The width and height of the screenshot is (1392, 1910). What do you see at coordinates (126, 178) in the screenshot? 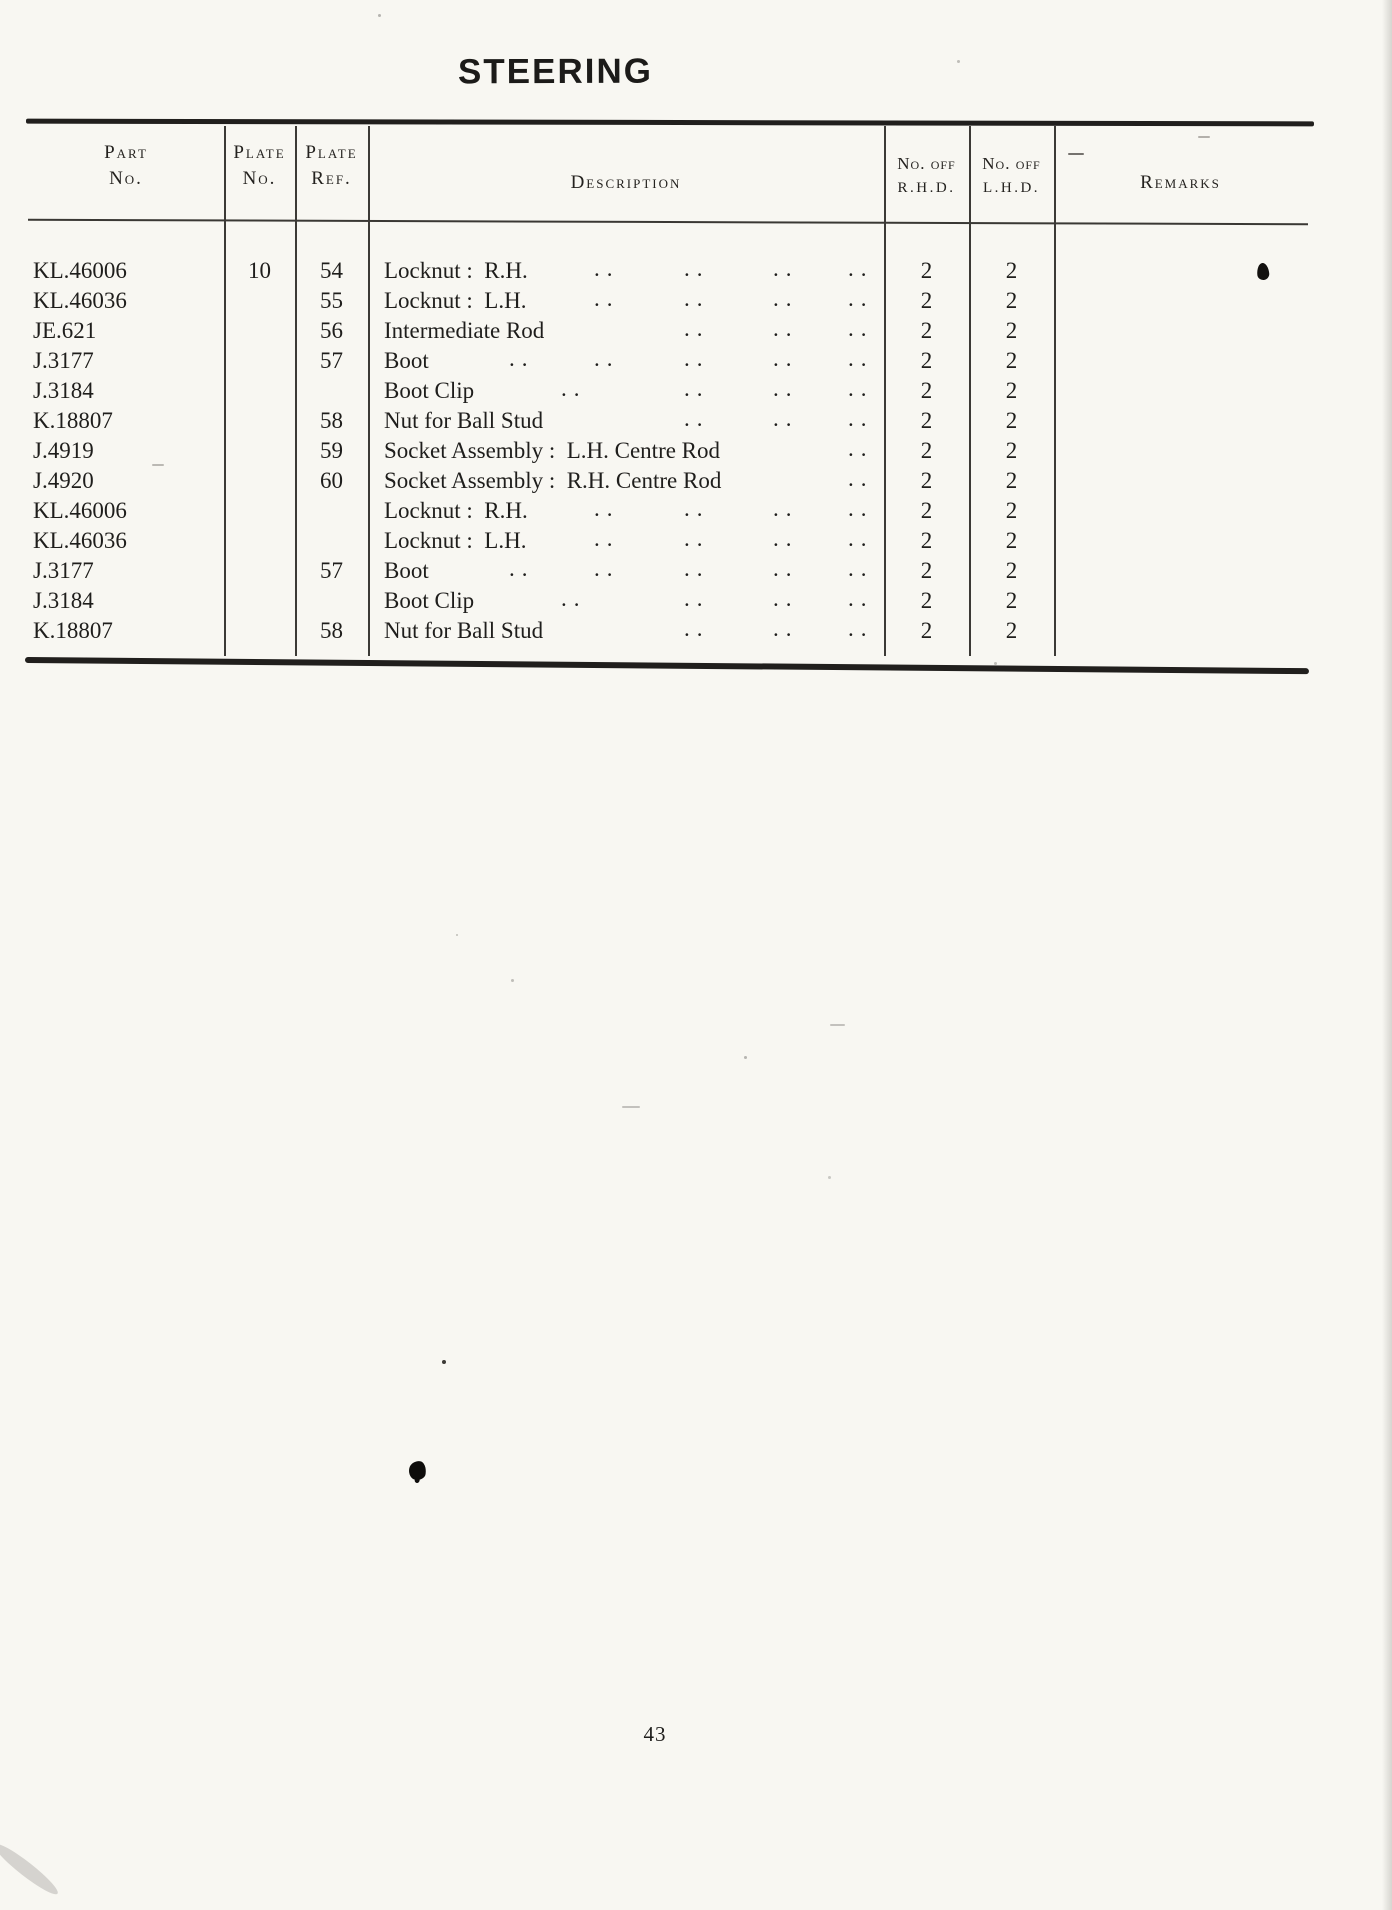
I see `column-header-line: No.` at bounding box center [126, 178].